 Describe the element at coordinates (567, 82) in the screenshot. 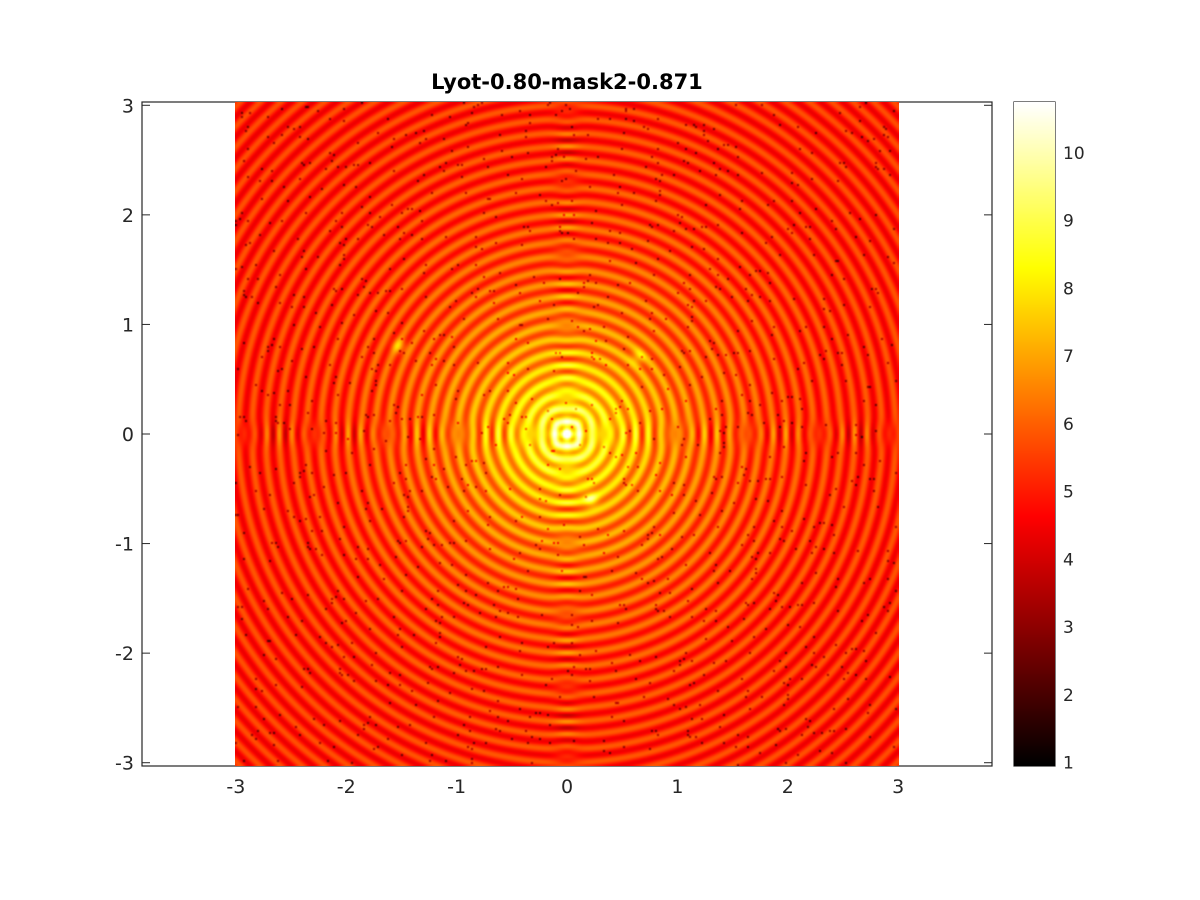

I see `chart-title: Lyot-0.80-mask2-0.871` at that location.